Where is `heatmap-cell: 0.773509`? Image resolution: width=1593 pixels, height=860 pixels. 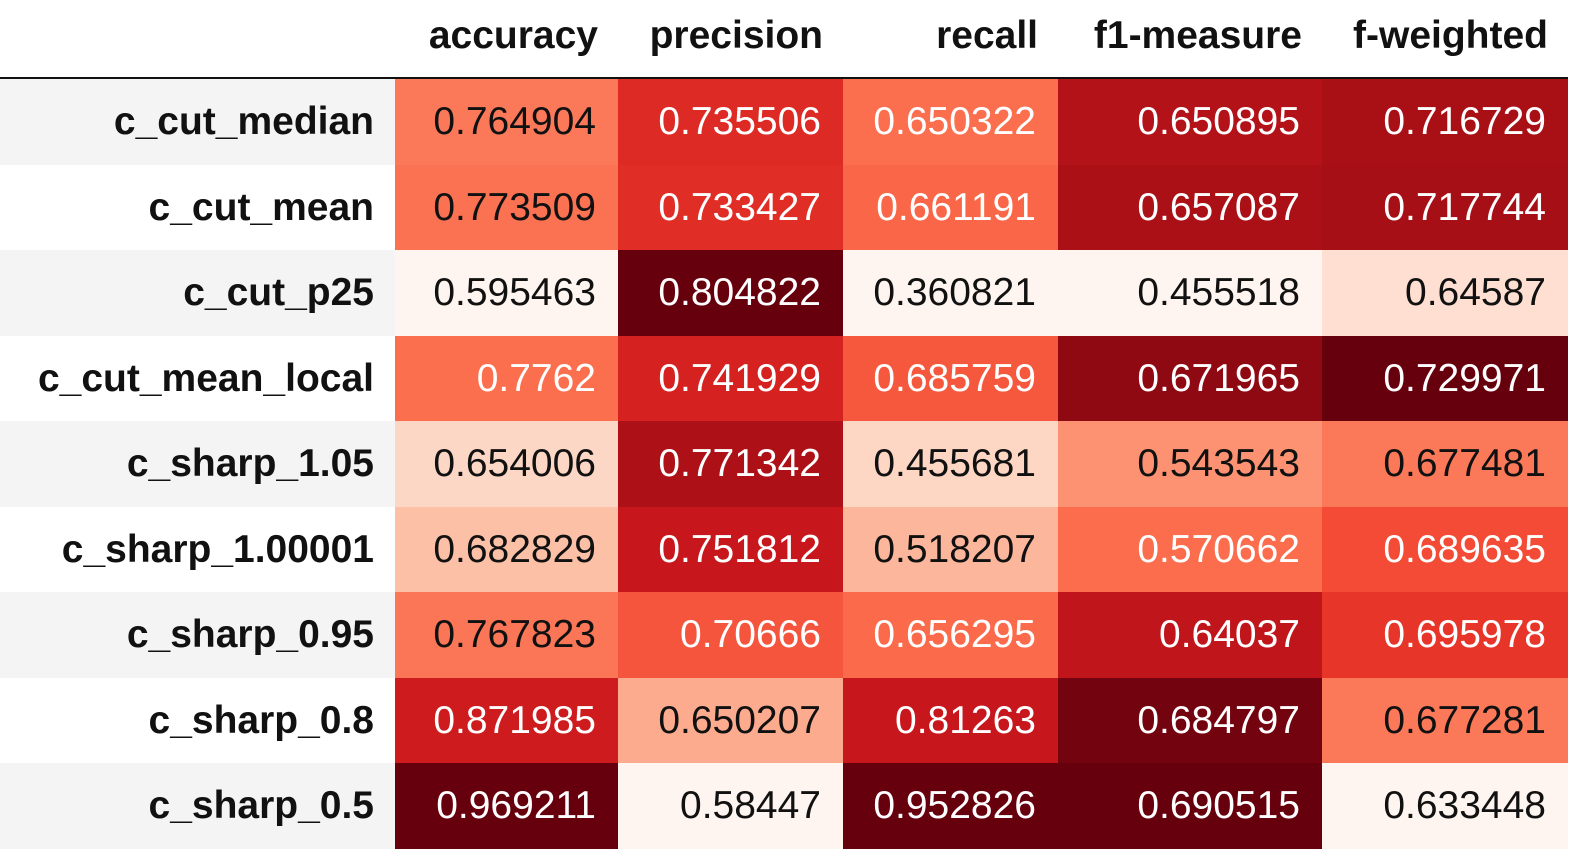 heatmap-cell: 0.773509 is located at coordinates (506, 207).